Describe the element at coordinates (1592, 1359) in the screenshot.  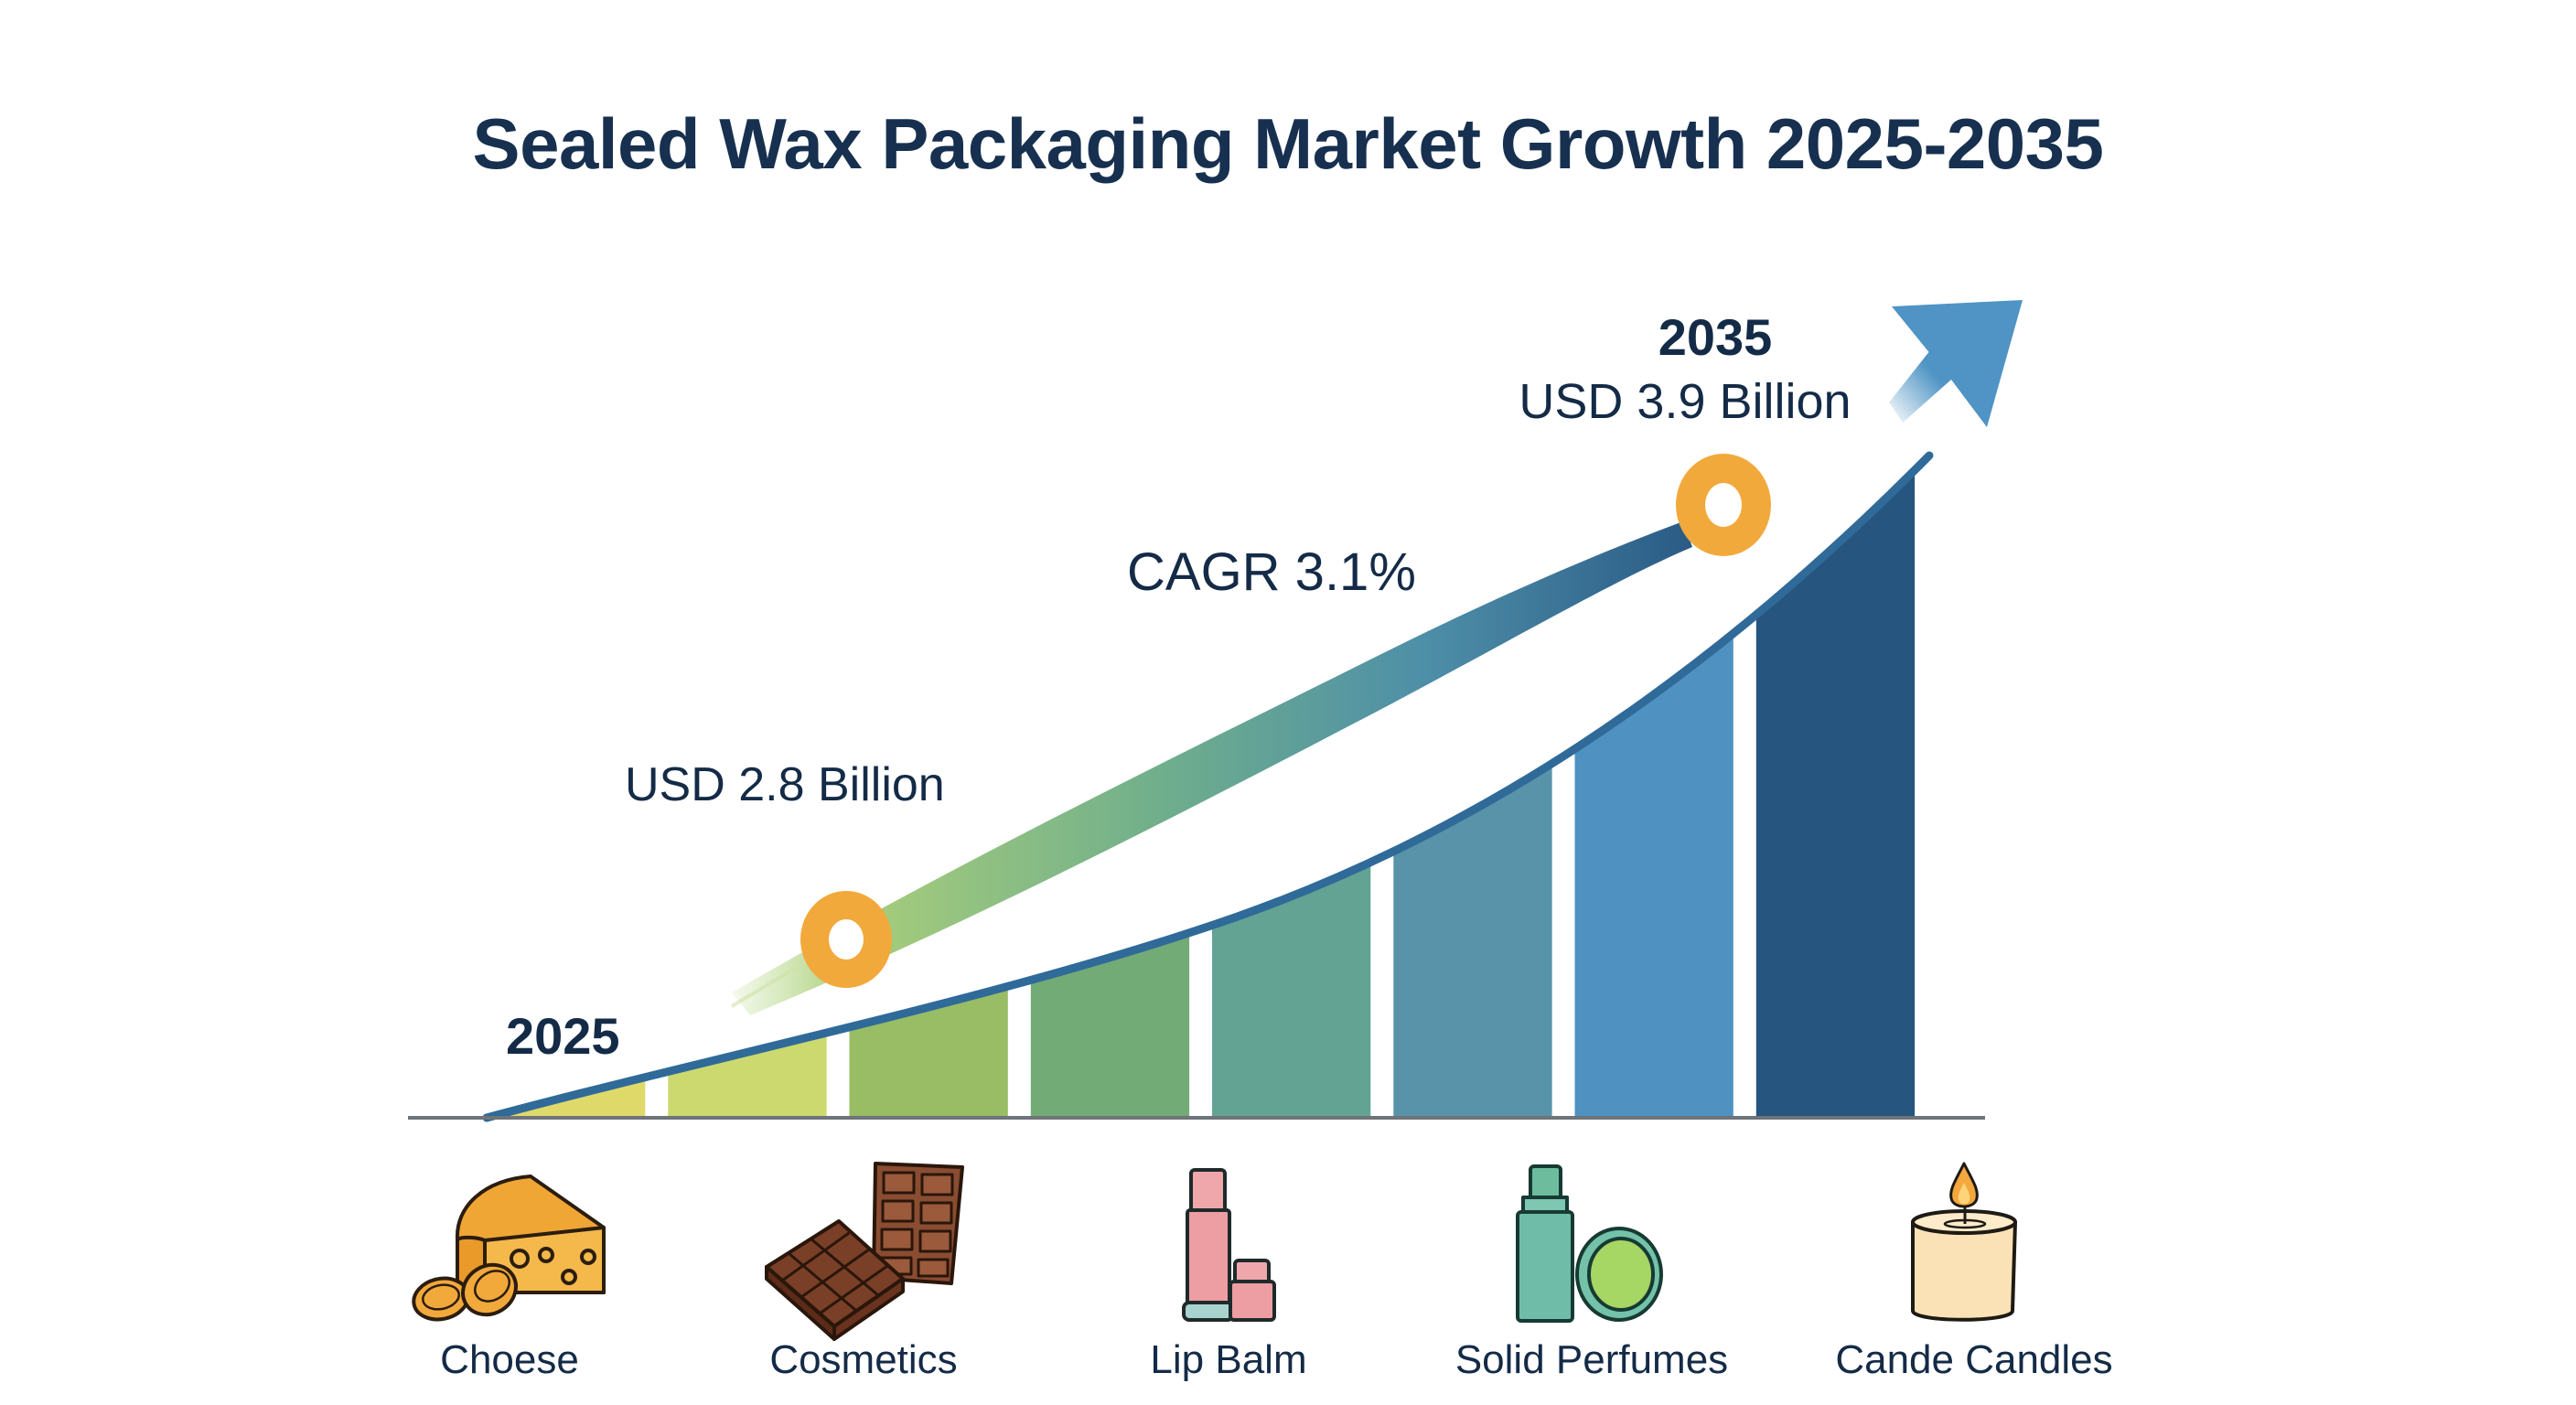
I see `category-label-solid-perfumes: Solid Perfumes` at that location.